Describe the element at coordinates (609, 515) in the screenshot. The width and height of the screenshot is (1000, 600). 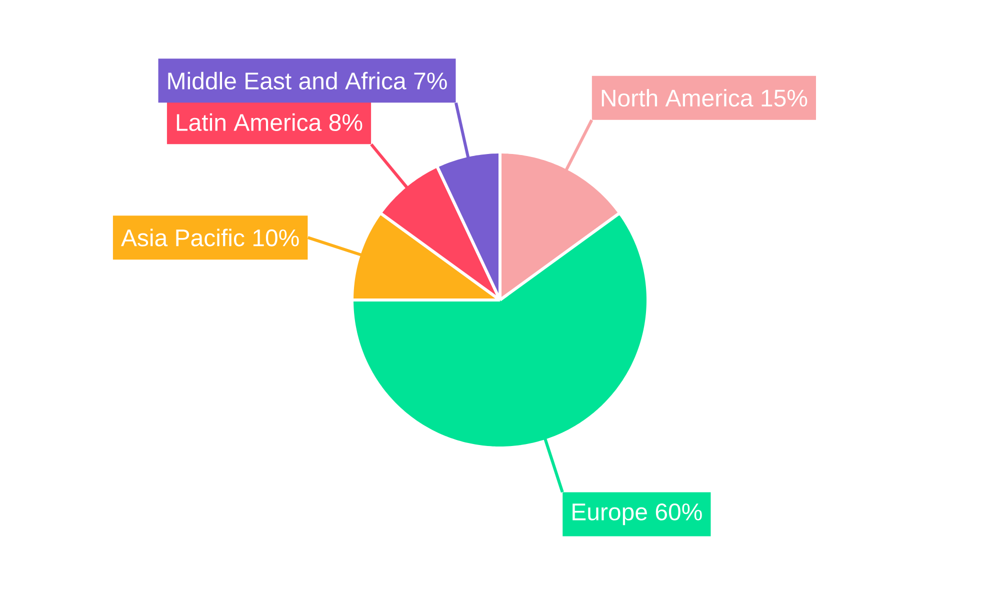
I see `slice-label: Europe` at that location.